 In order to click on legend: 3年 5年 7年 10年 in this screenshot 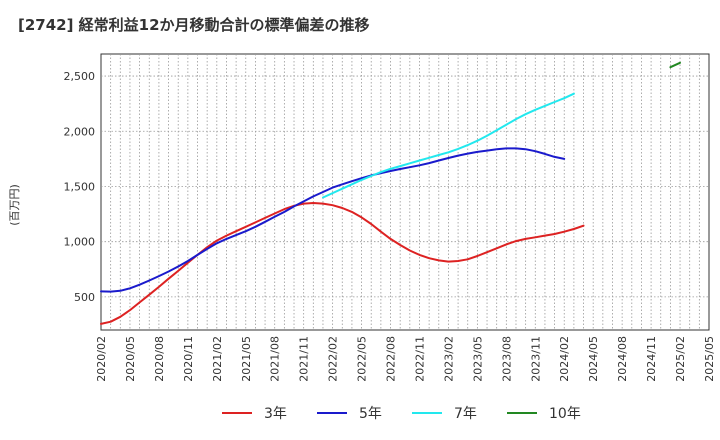, I will do `click(401, 414)`.